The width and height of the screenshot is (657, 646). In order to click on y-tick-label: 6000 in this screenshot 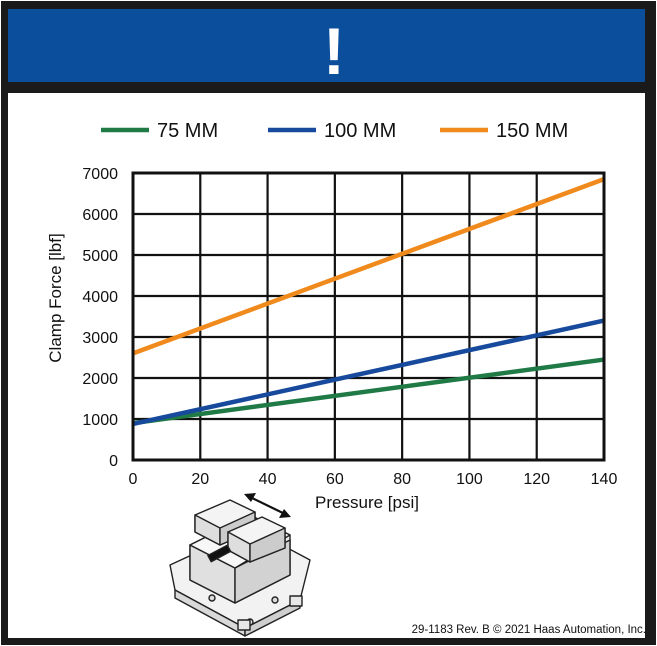, I will do `click(100, 215)`.